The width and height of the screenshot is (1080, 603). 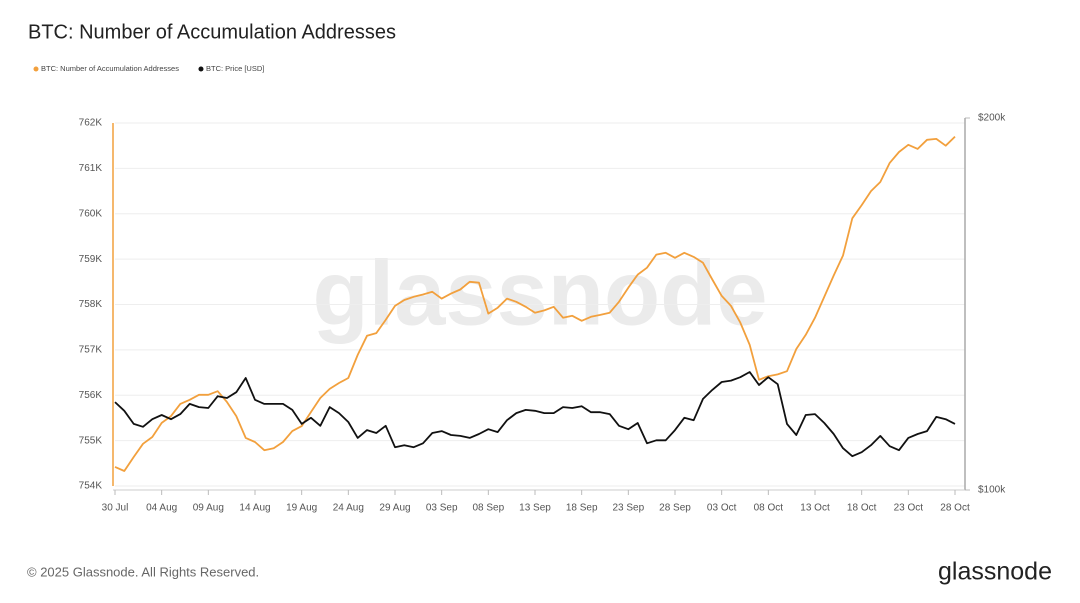 What do you see at coordinates (815, 508) in the screenshot?
I see `x-tick-label: 13 Oct` at bounding box center [815, 508].